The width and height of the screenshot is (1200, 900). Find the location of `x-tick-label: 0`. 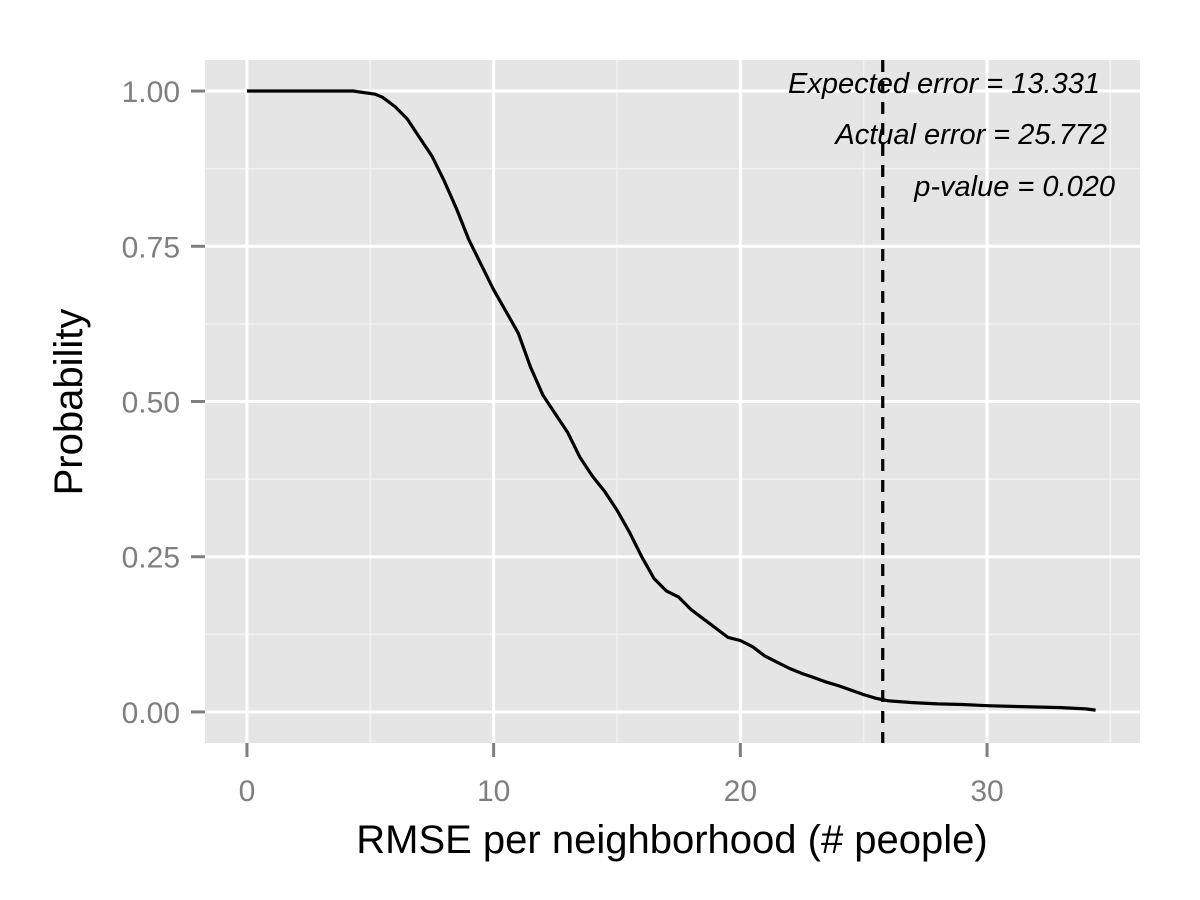

x-tick-label: 0 is located at coordinates (247, 791).